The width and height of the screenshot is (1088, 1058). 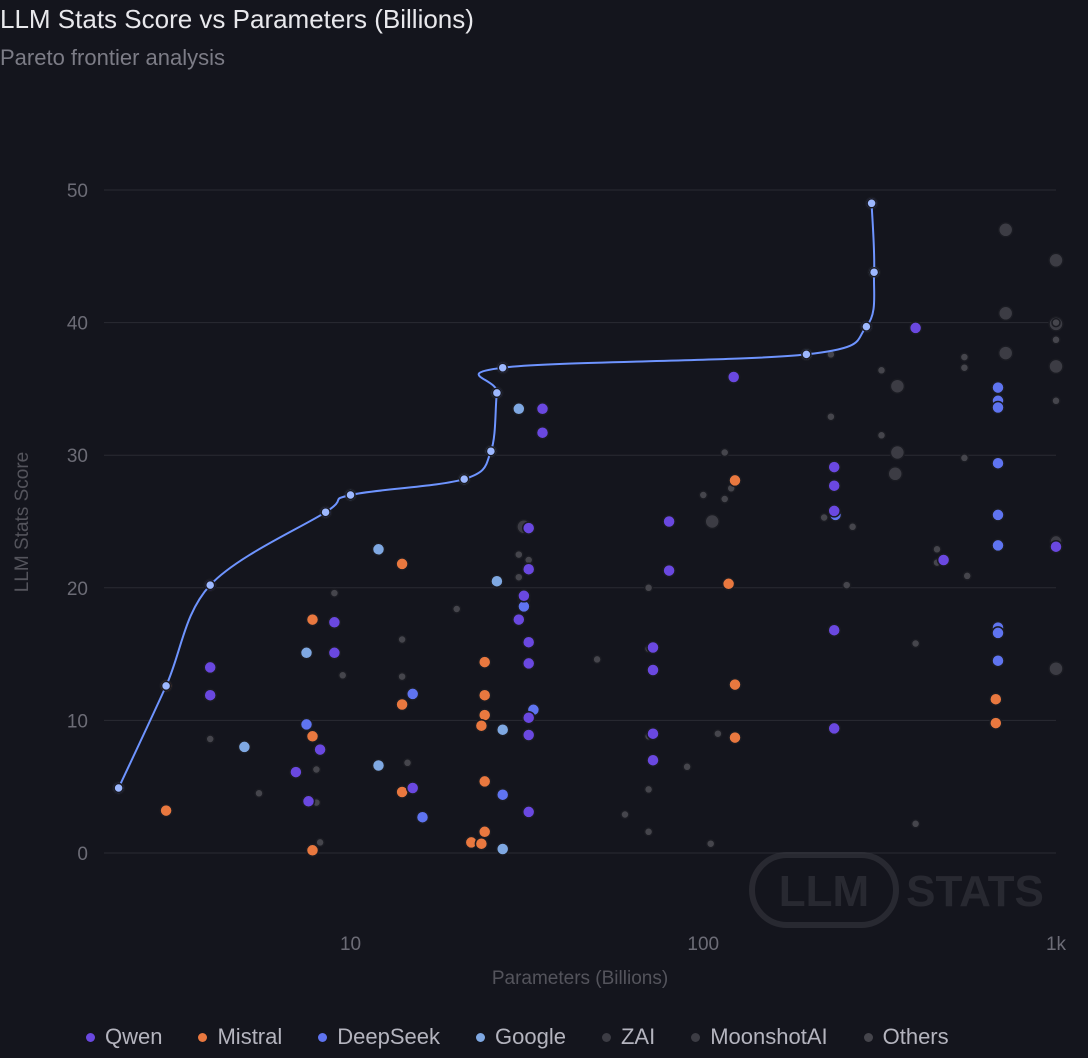 What do you see at coordinates (906, 1037) in the screenshot?
I see `legend-item-others: Others` at bounding box center [906, 1037].